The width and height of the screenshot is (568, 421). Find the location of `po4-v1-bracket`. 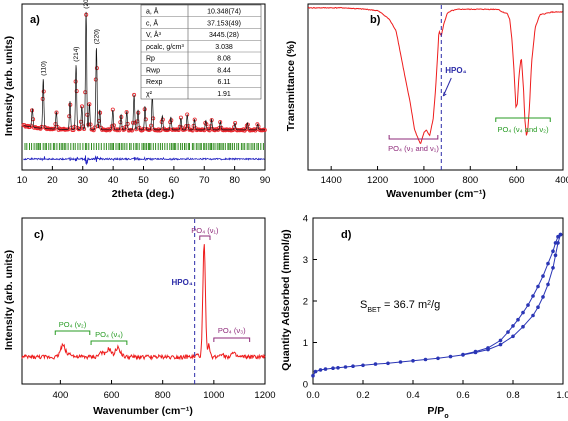

po4-v1-bracket is located at coordinates (205, 237).